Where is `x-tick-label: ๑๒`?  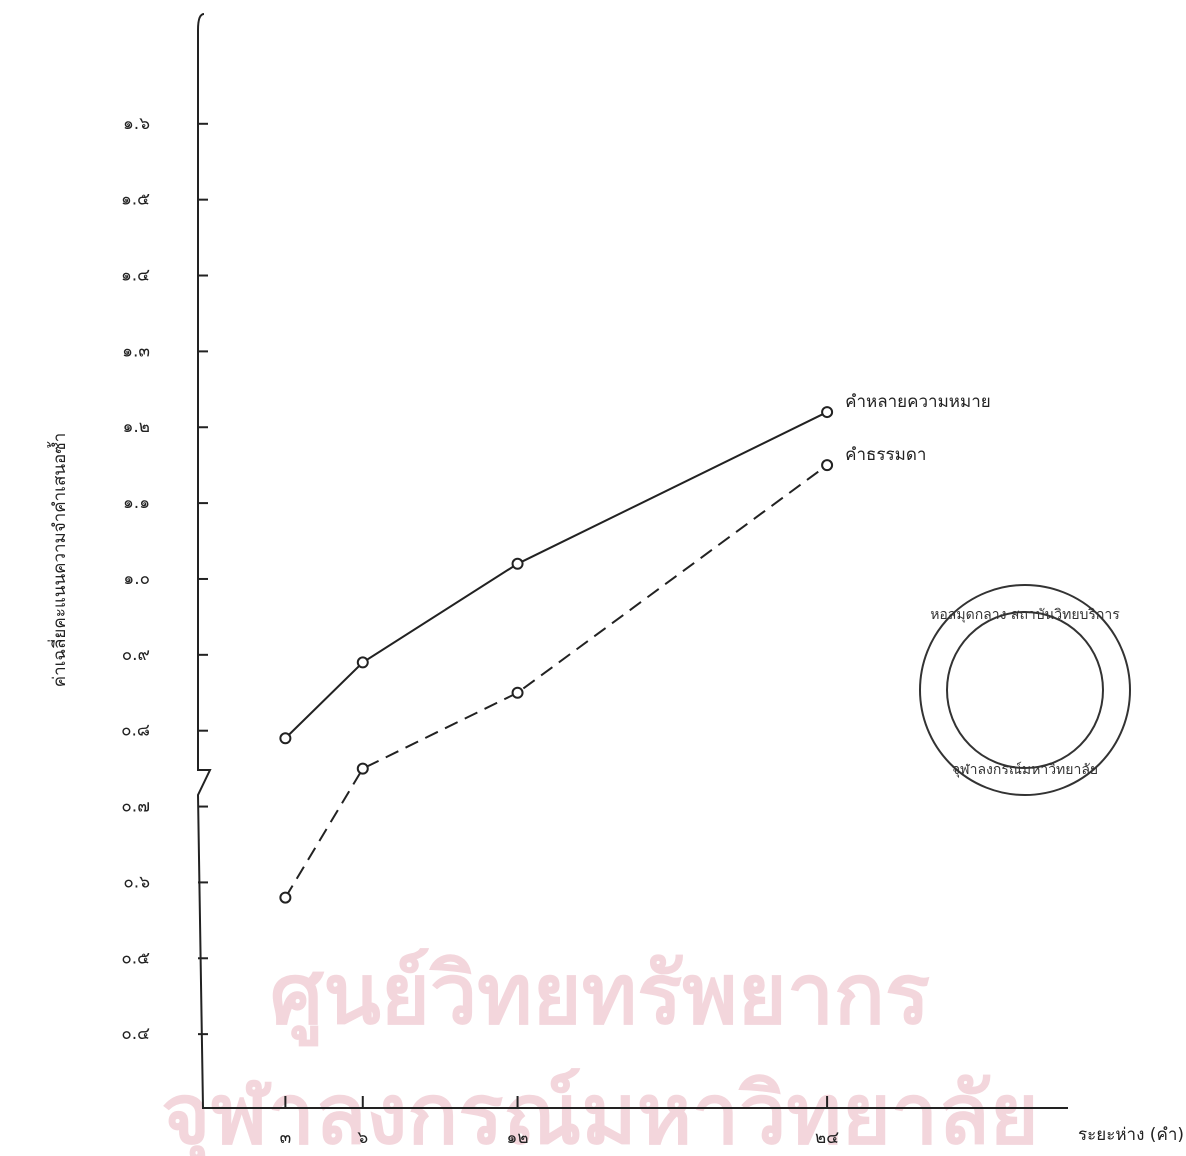
x-tick-label: ๑๒ is located at coordinates (518, 1138).